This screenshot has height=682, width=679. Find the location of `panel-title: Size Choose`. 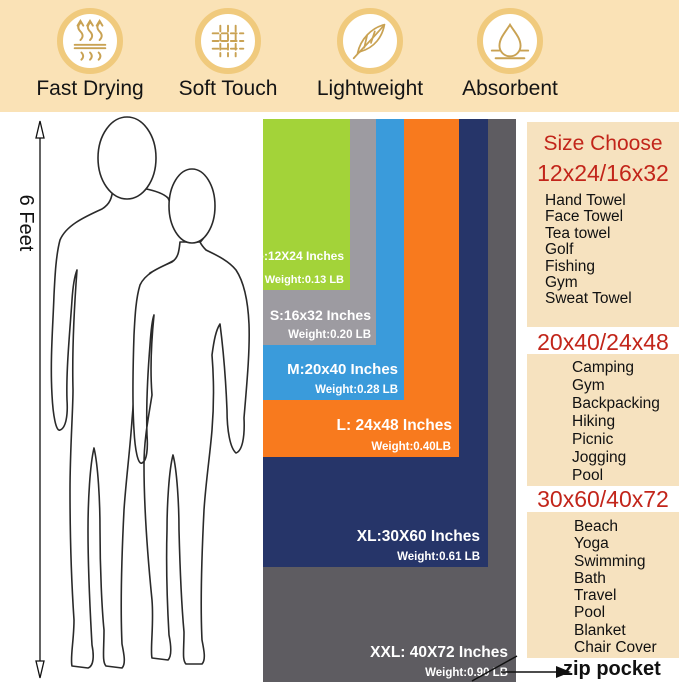

panel-title: Size Choose is located at coordinates (603, 143).